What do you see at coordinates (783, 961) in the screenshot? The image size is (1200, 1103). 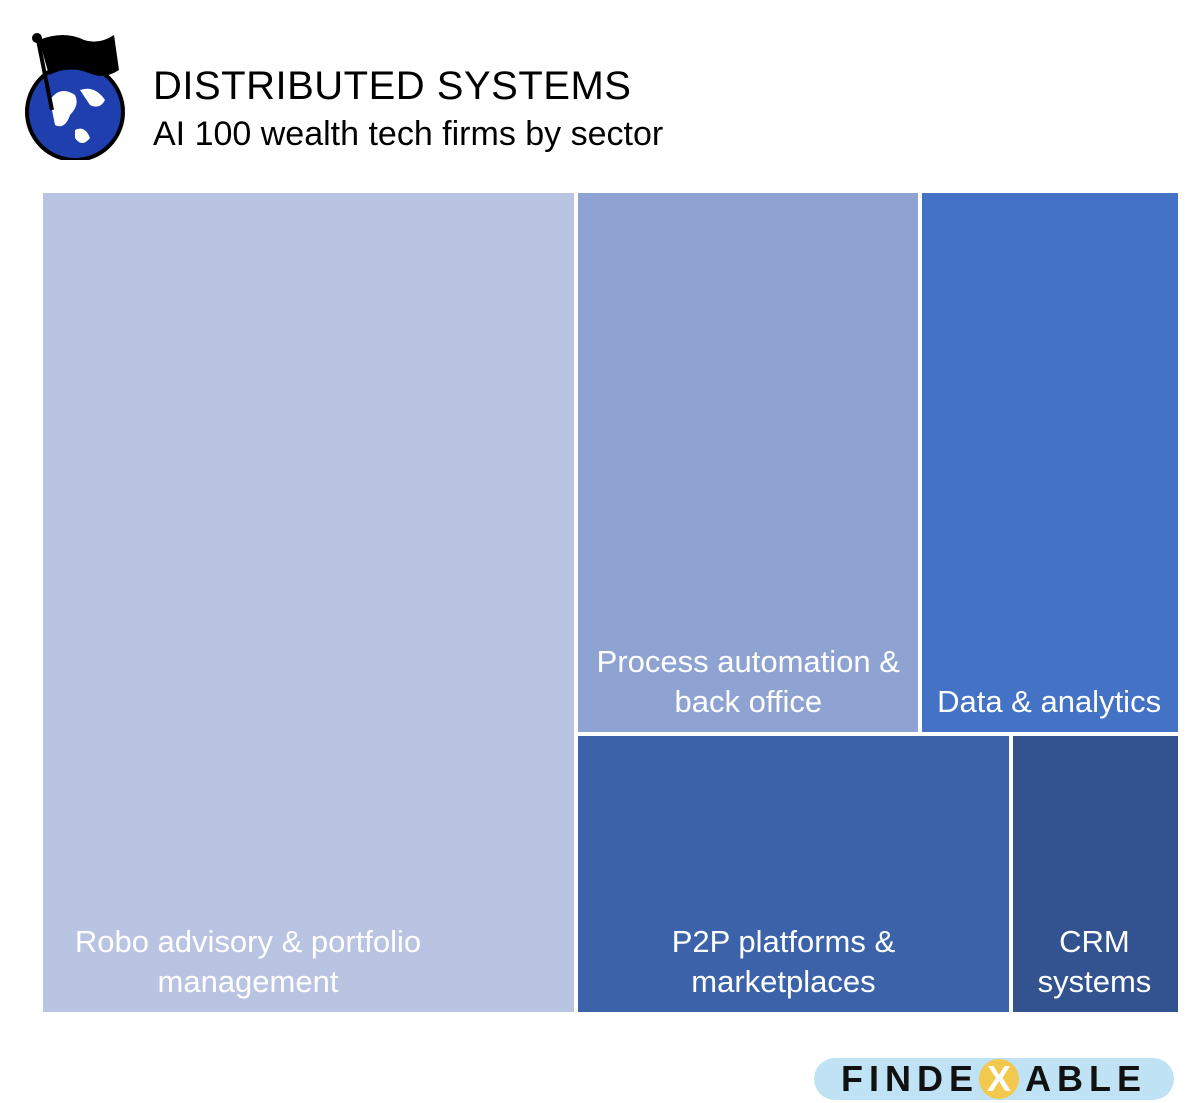 I see `cell-label: P2P platforms & marketplaces` at bounding box center [783, 961].